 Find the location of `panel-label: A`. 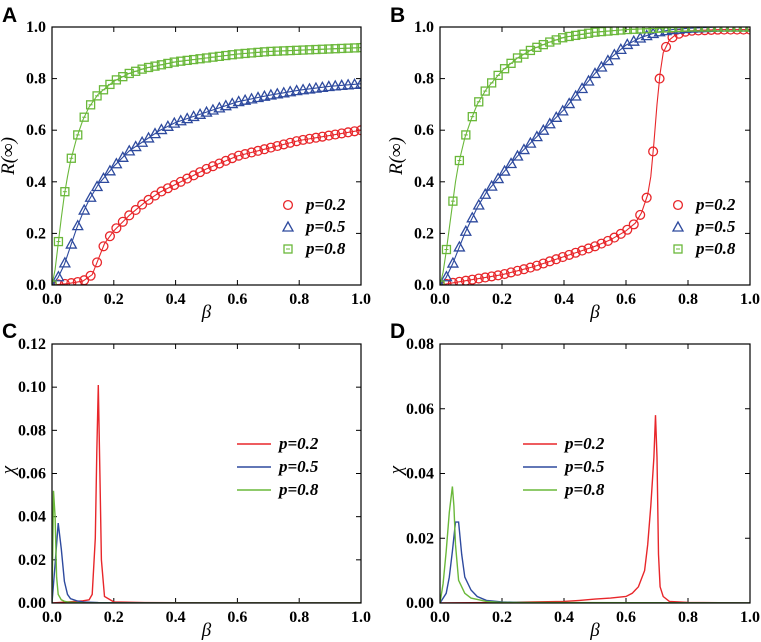

panel-label: A is located at coordinates (9, 15).